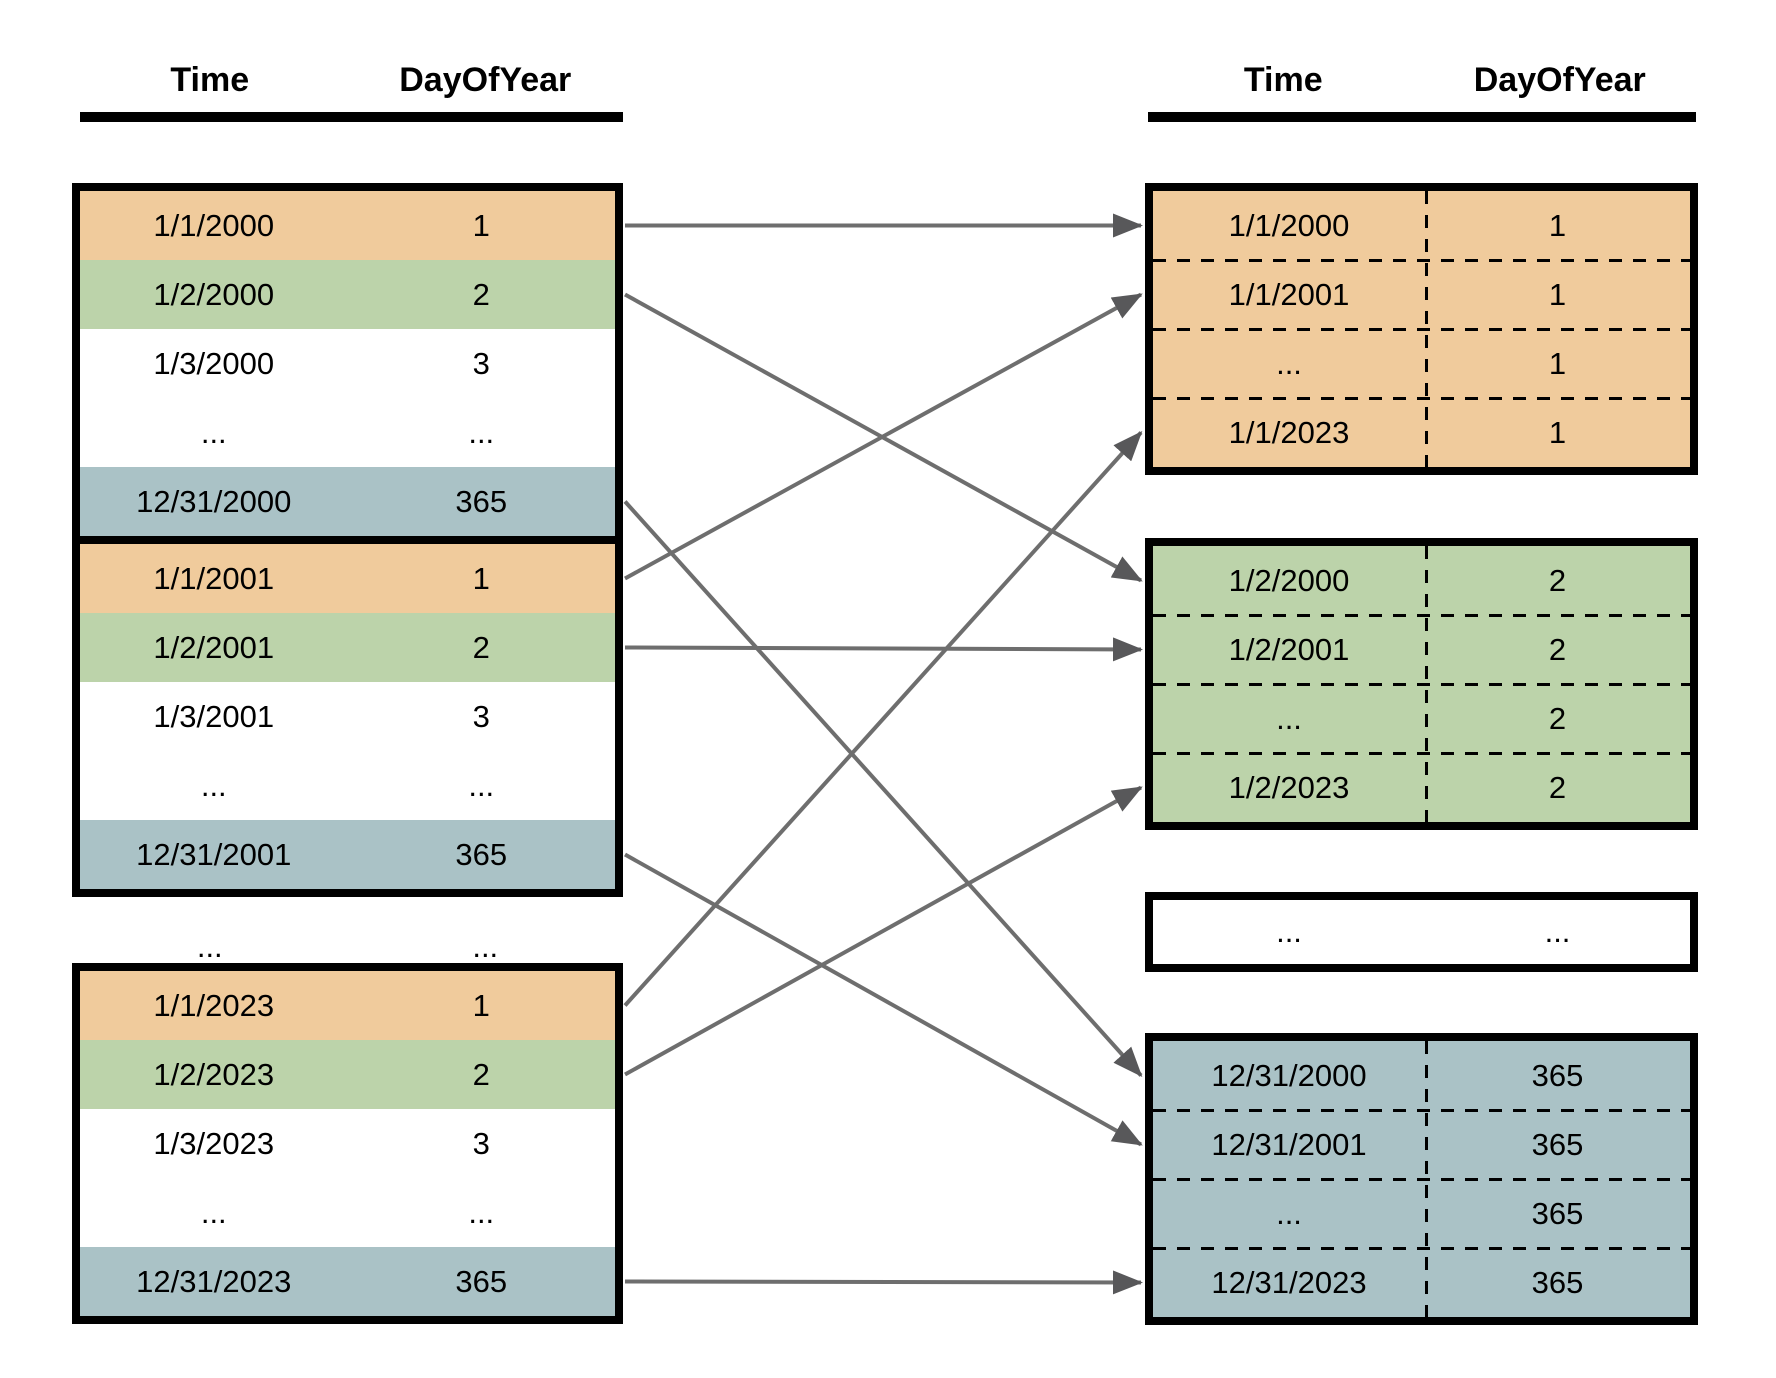 This screenshot has width=1776, height=1378. Describe the element at coordinates (347, 1005) in the screenshot. I see `table-row: 1/1/2023 1` at that location.